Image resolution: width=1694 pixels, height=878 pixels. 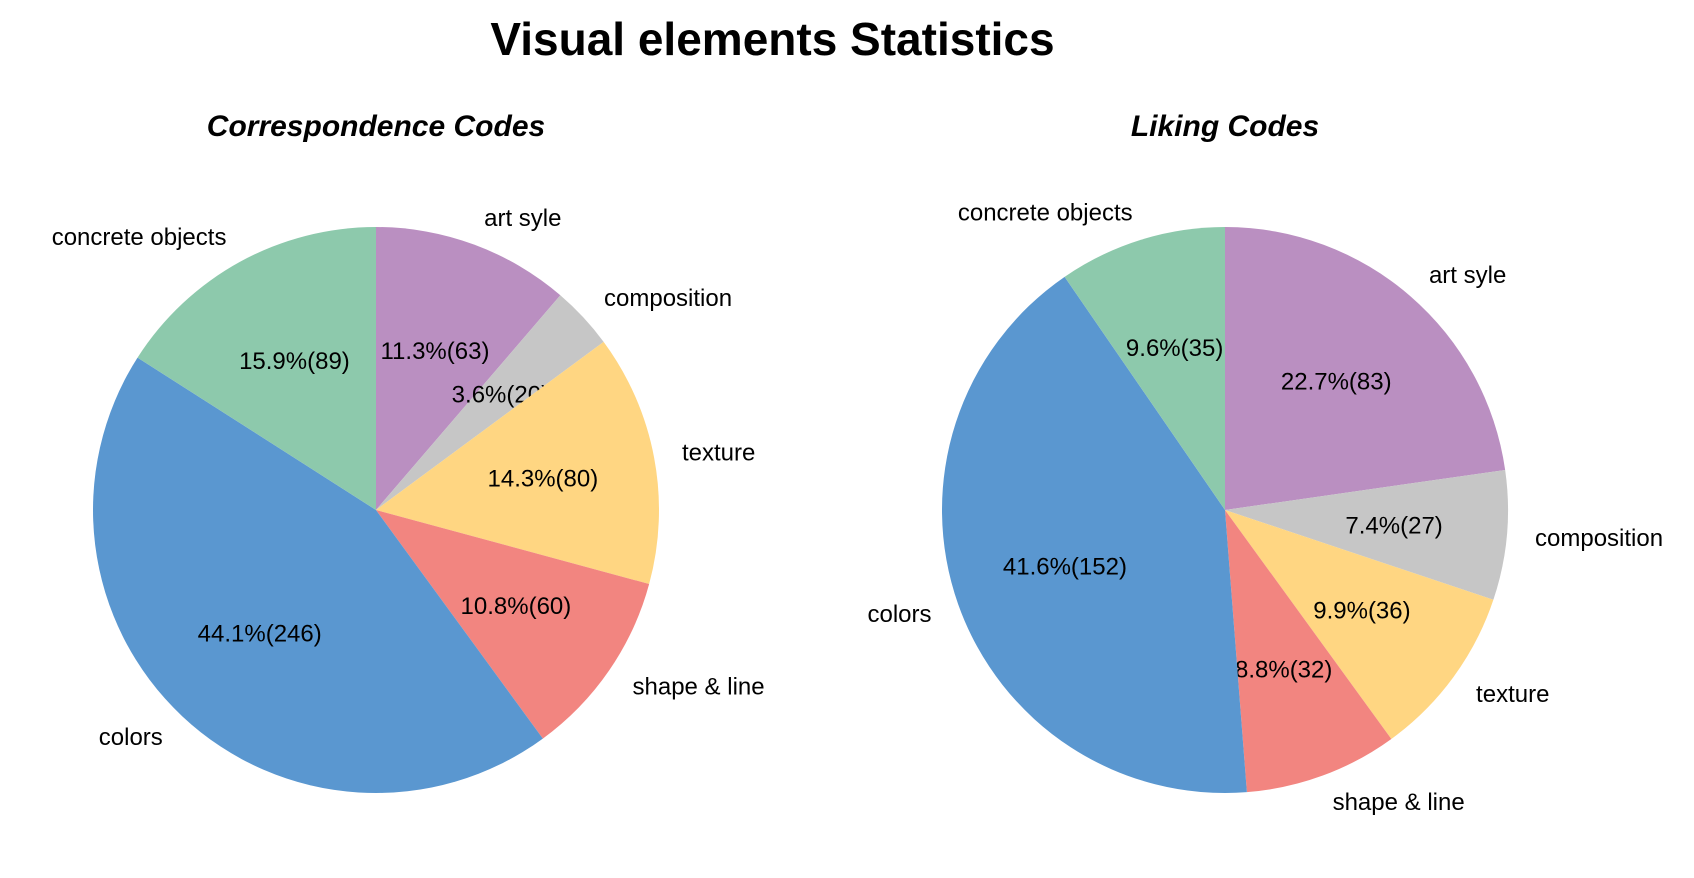 I want to click on pie-percent-label: 9.9%(36), so click(x=1361, y=610).